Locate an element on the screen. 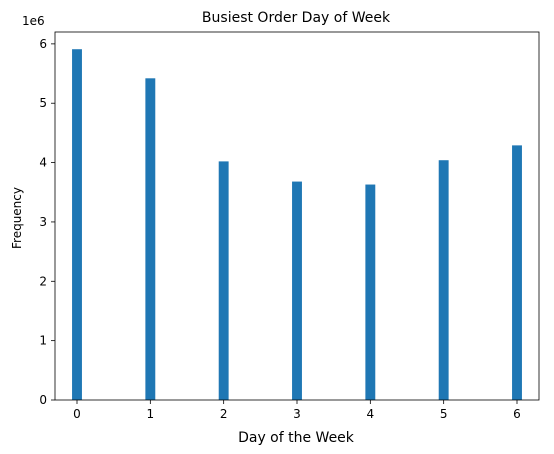 The image size is (554, 454). y-tick-label: 4 is located at coordinates (43, 163).